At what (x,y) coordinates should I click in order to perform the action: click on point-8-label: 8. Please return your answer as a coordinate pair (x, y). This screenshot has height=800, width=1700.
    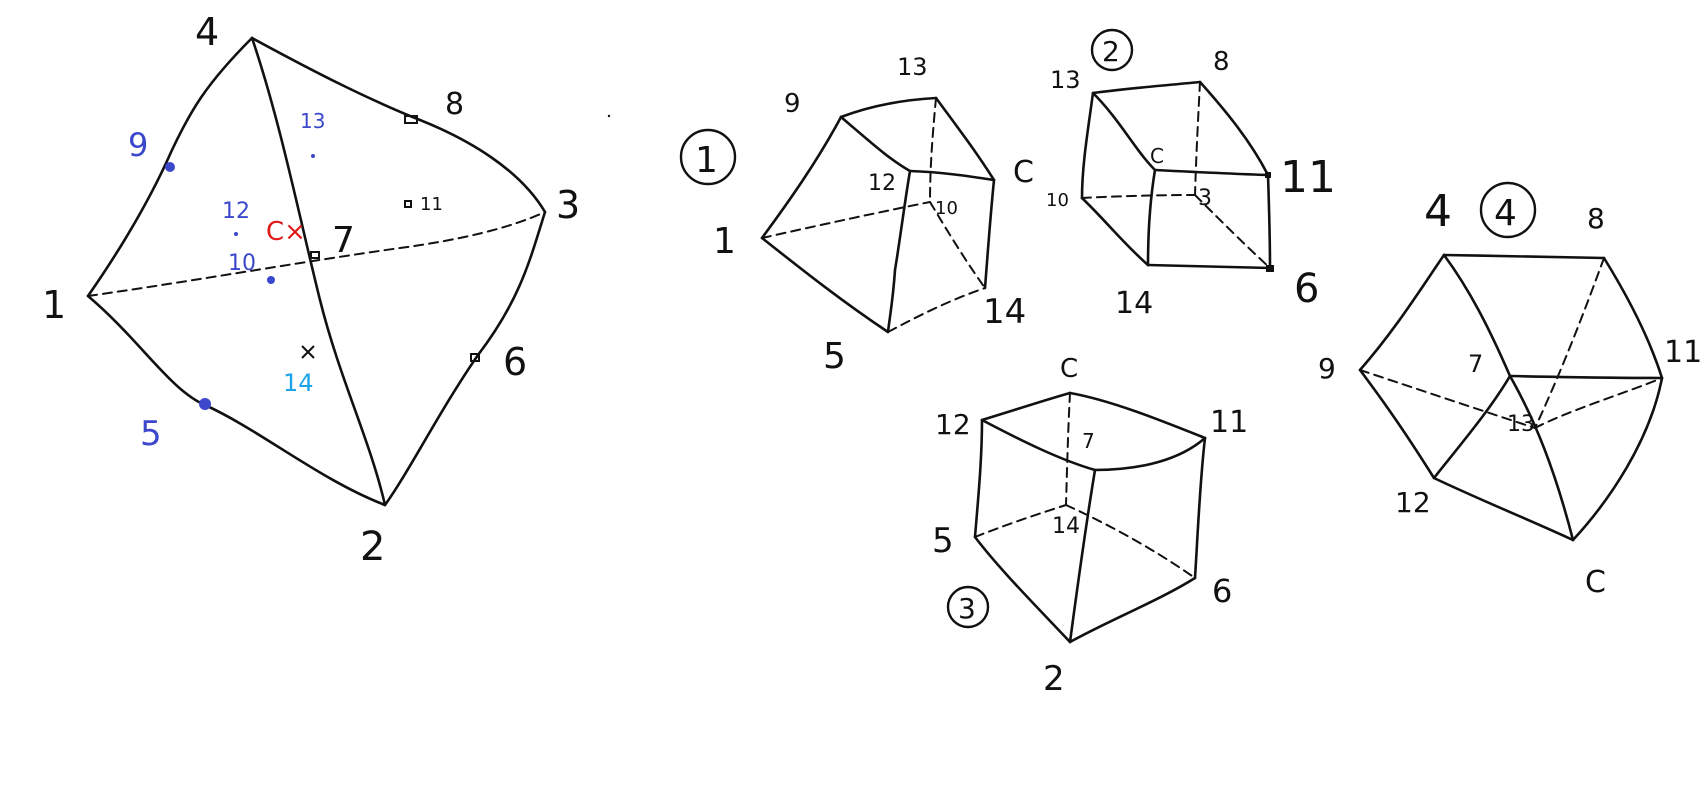
    Looking at the image, I should click on (454, 104).